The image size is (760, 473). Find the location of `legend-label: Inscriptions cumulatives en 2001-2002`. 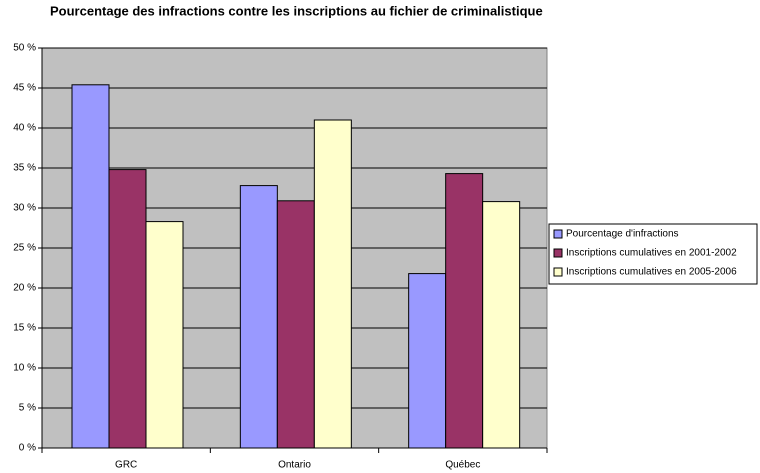

legend-label: Inscriptions cumulatives en 2001-2002 is located at coordinates (651, 253).